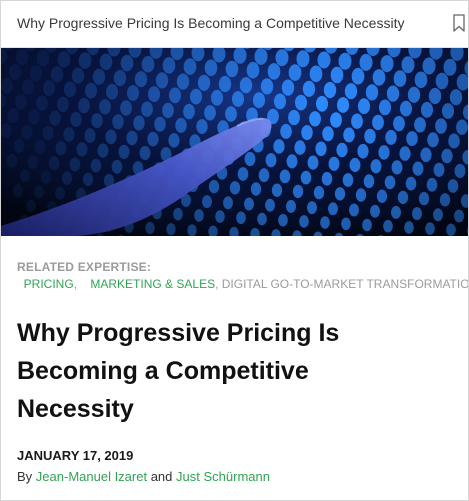 The image size is (469, 501). What do you see at coordinates (163, 371) in the screenshot?
I see `article-title-line-2: Becoming a Competitive` at bounding box center [163, 371].